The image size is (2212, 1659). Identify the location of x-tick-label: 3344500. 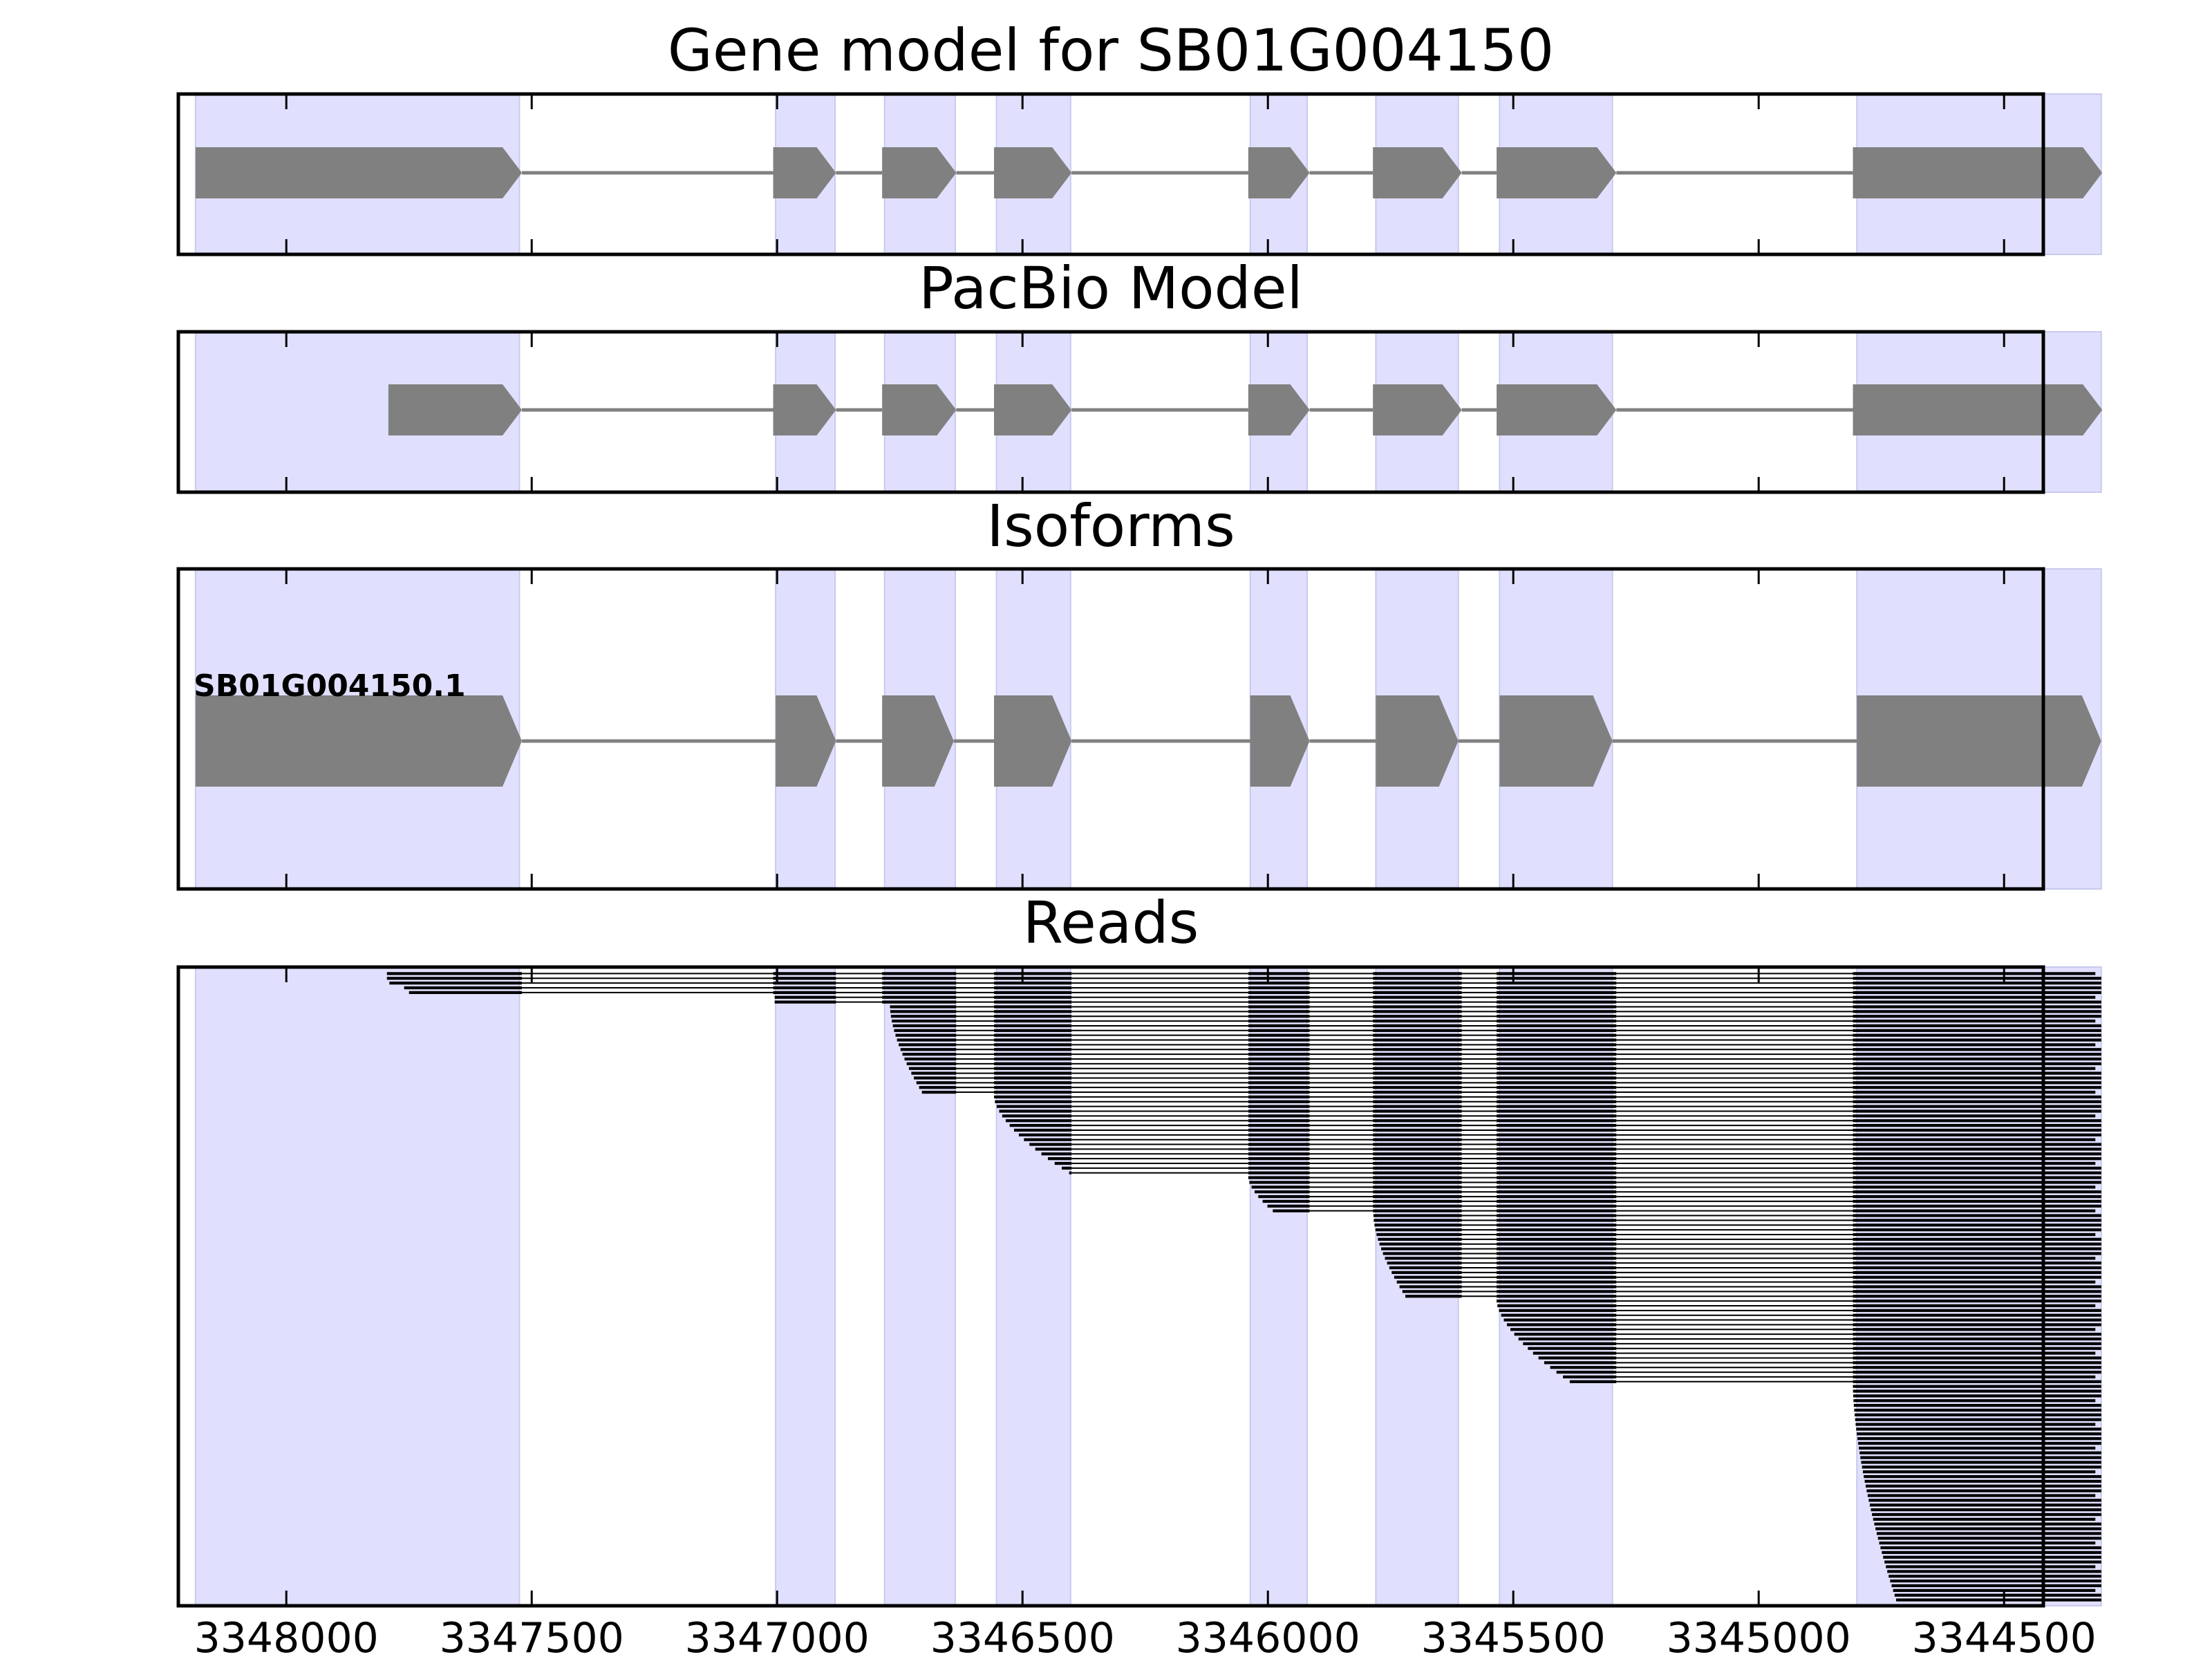
(2004, 1637).